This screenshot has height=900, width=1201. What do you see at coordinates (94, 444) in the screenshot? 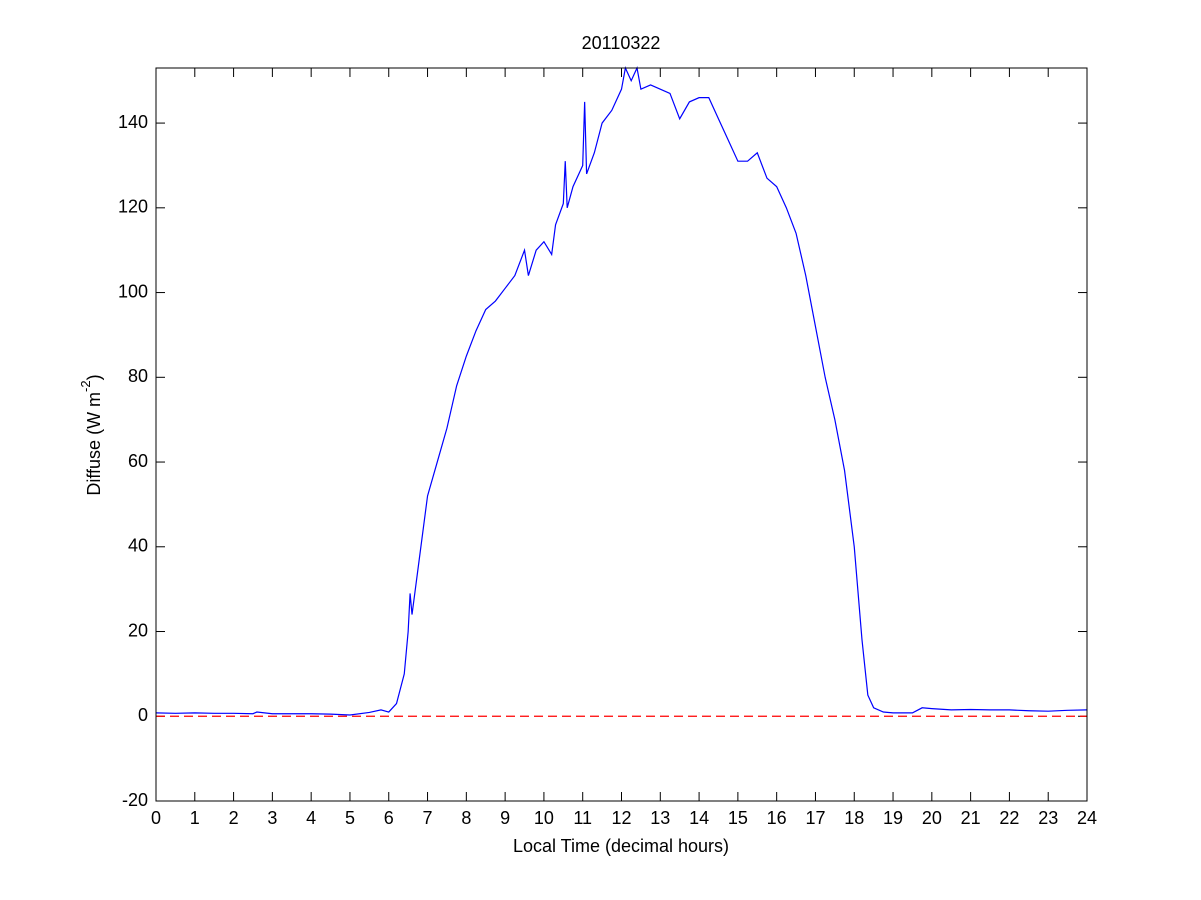
I see `y-axis-label-text: Diffuse (W m` at bounding box center [94, 444].